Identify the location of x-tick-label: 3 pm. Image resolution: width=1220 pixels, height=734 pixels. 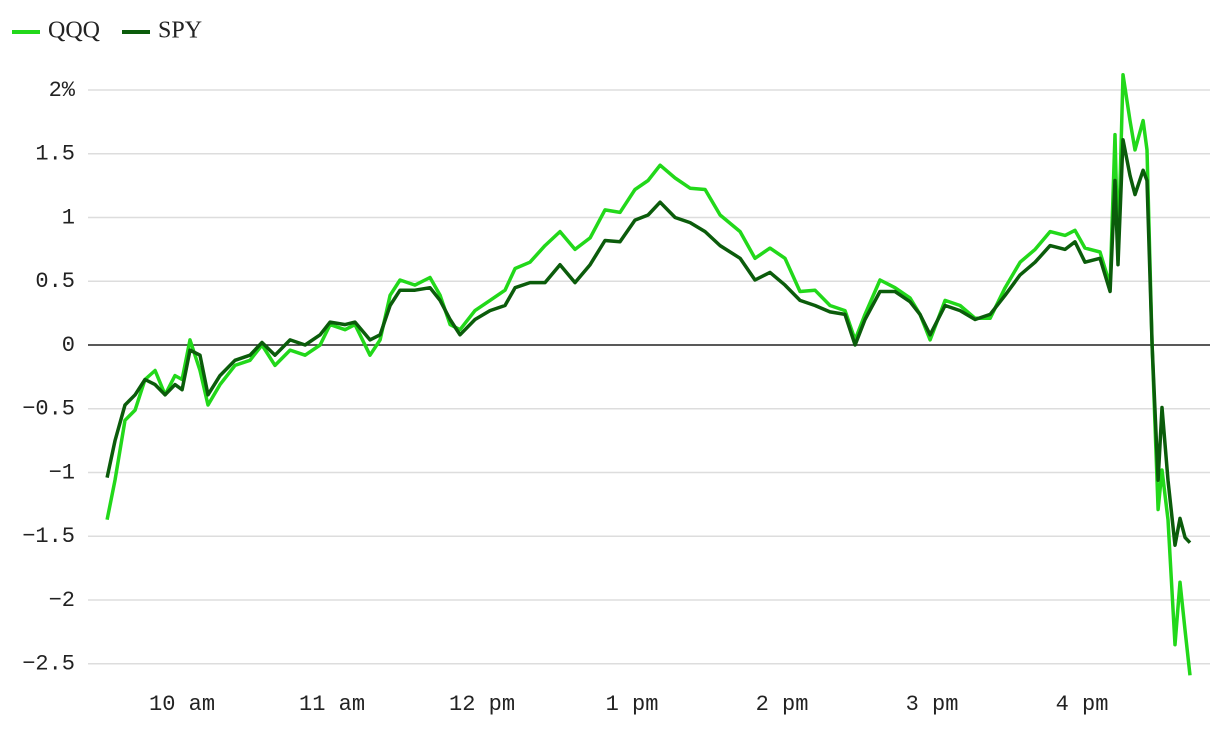
(932, 704).